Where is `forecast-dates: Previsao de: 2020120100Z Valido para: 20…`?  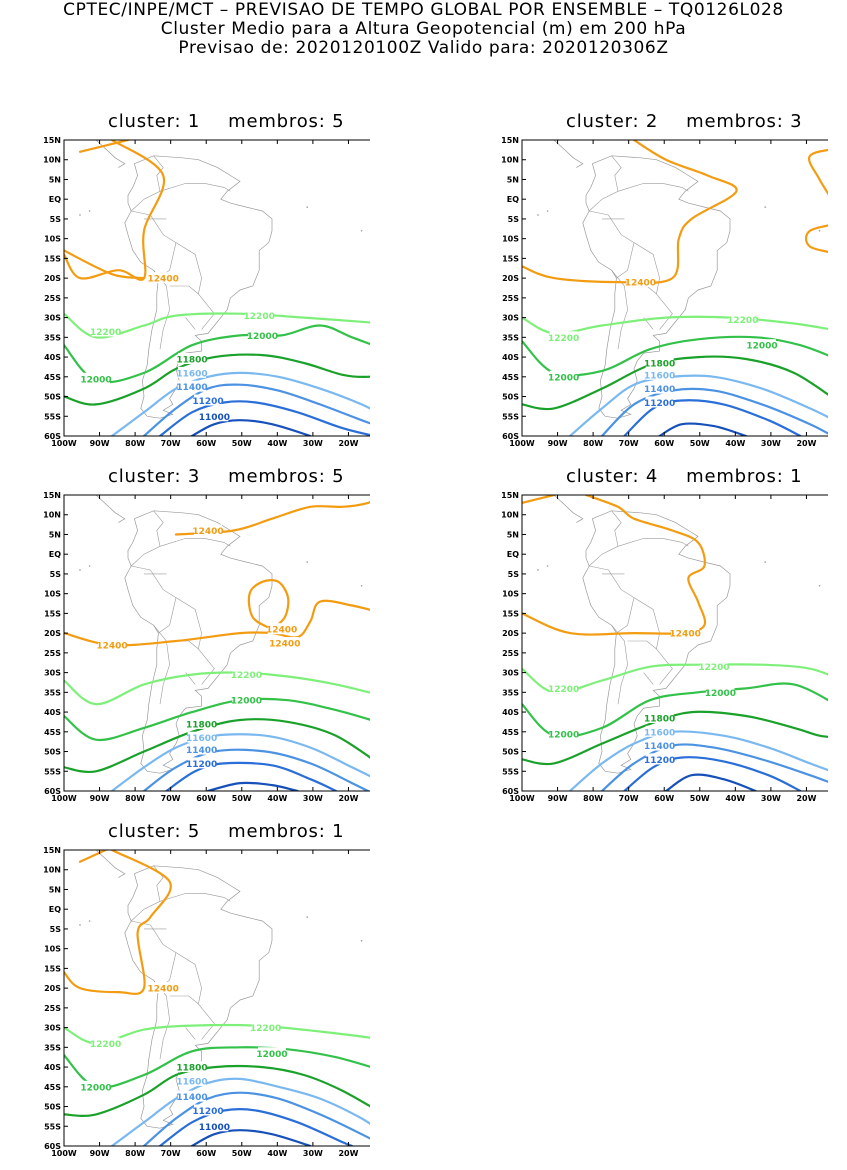 forecast-dates: Previsao de: 2020120100Z Valido para: 20… is located at coordinates (423, 48).